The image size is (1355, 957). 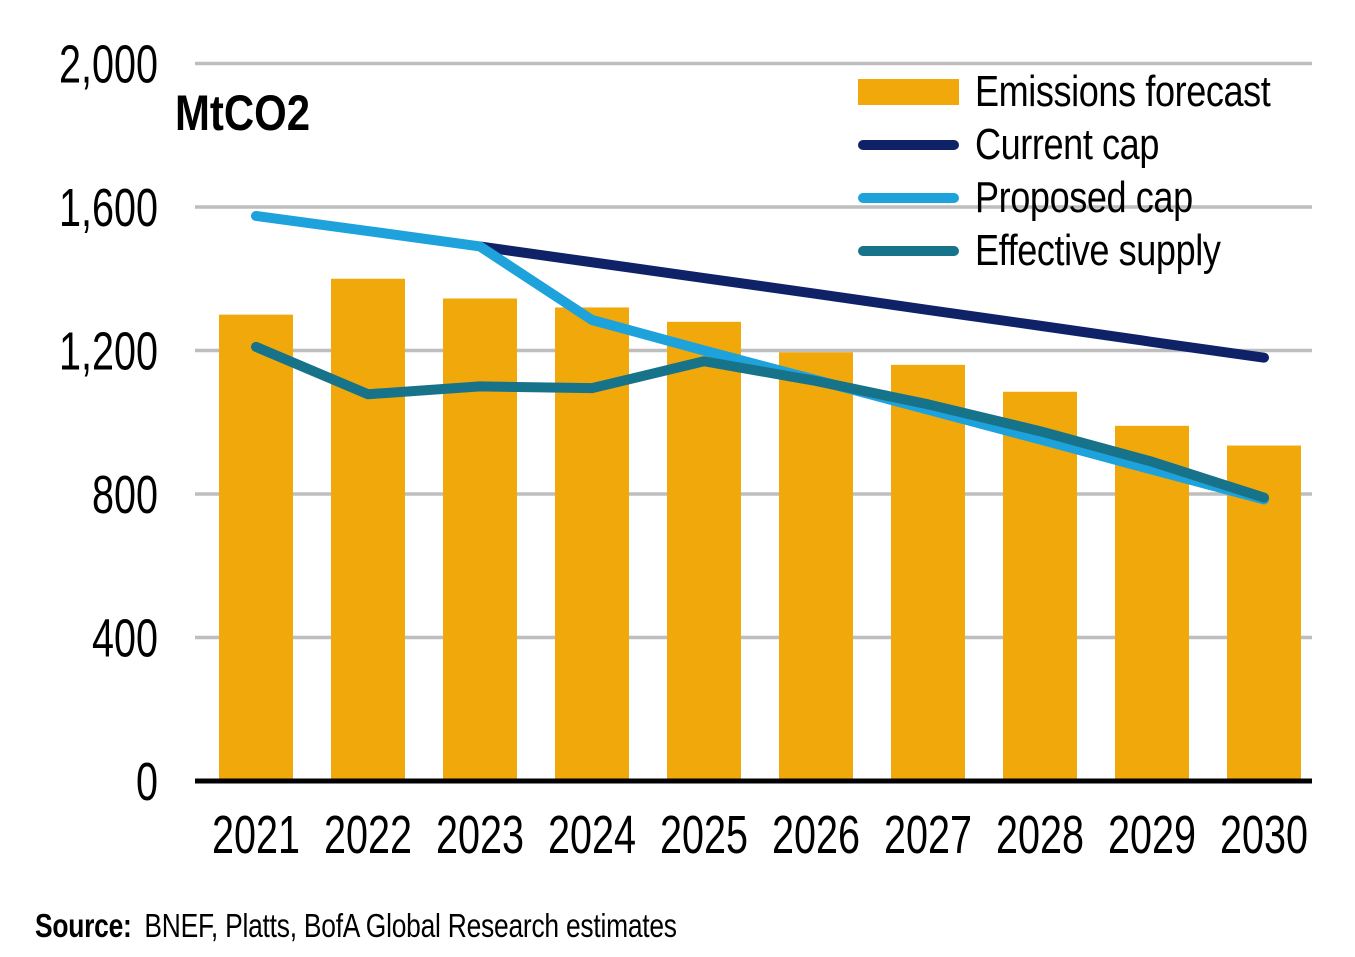 I want to click on x-tick-label-2023: 2023, so click(x=480, y=835).